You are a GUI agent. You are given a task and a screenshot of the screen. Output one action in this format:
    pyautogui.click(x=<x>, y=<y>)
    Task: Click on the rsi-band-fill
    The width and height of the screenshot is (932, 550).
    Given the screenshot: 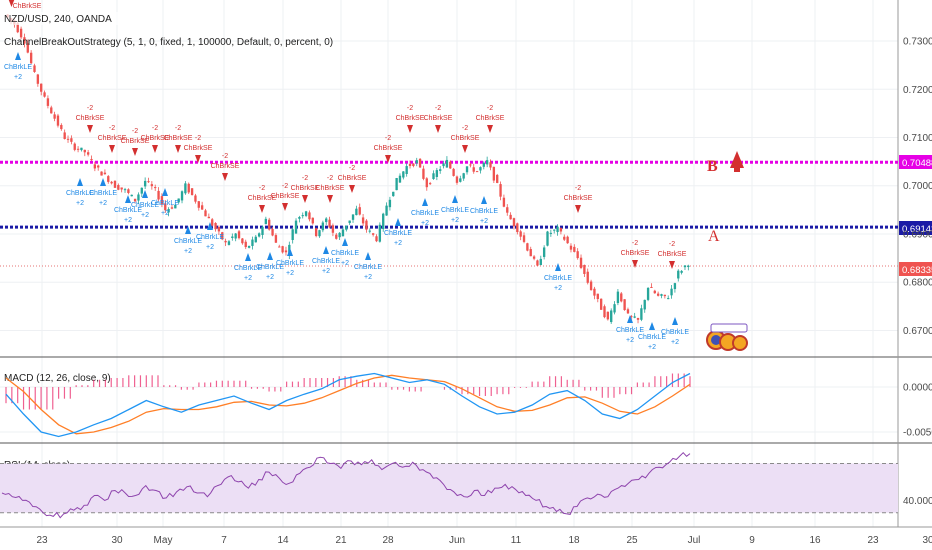 What is the action you would take?
    pyautogui.click(x=449, y=488)
    